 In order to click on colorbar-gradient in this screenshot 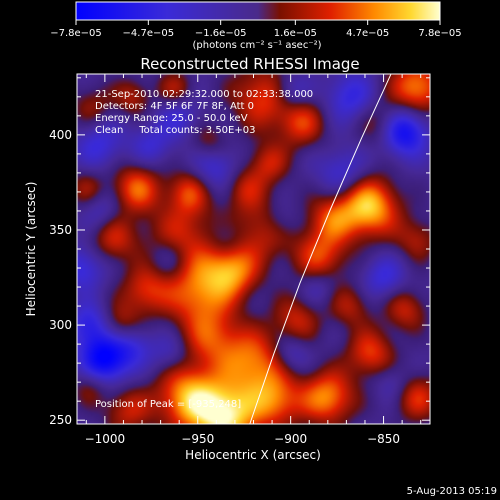, I will do `click(258, 11)`.